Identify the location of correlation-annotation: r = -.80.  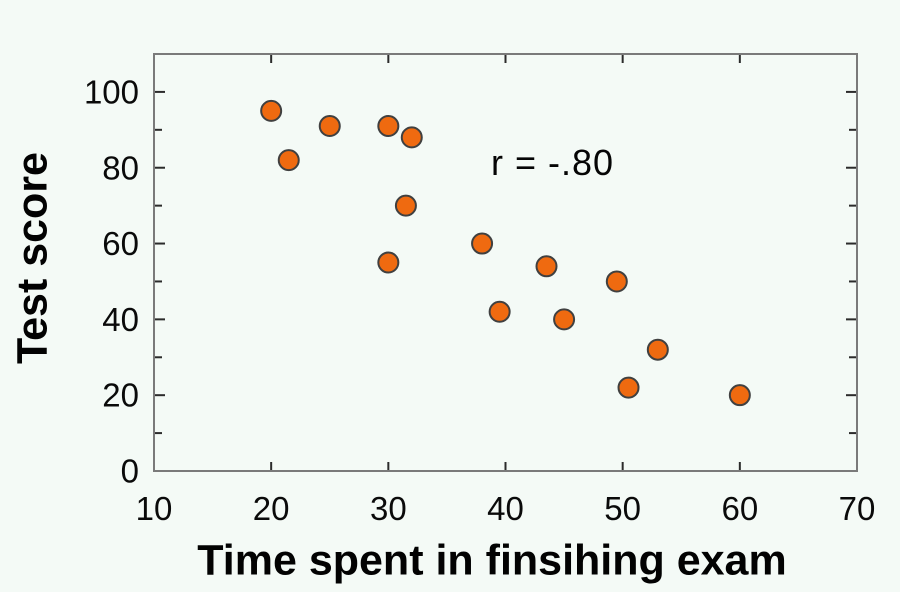
(553, 162).